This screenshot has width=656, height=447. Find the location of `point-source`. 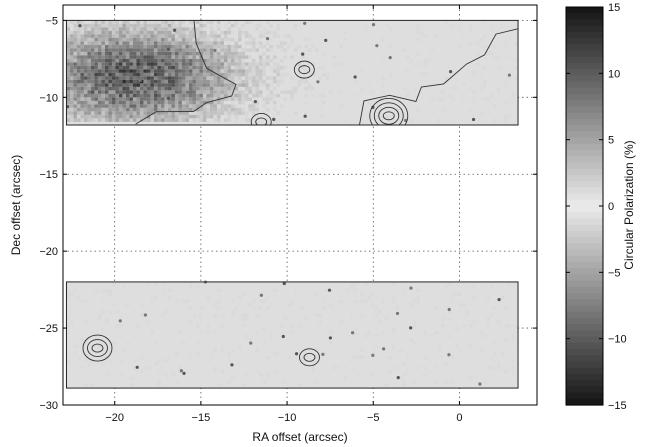

point-source is located at coordinates (390, 58).